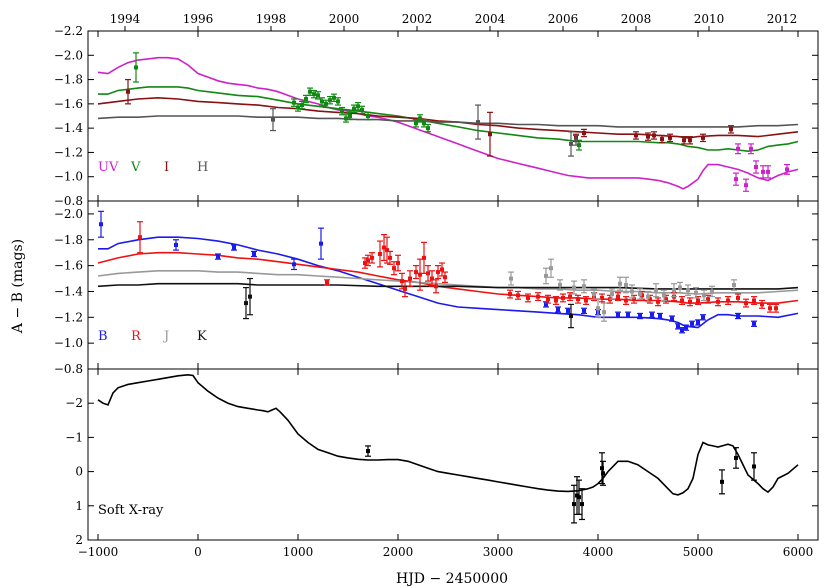  What do you see at coordinates (69, 128) in the screenshot?
I see `y-tick-label: −1.4` at bounding box center [69, 128].